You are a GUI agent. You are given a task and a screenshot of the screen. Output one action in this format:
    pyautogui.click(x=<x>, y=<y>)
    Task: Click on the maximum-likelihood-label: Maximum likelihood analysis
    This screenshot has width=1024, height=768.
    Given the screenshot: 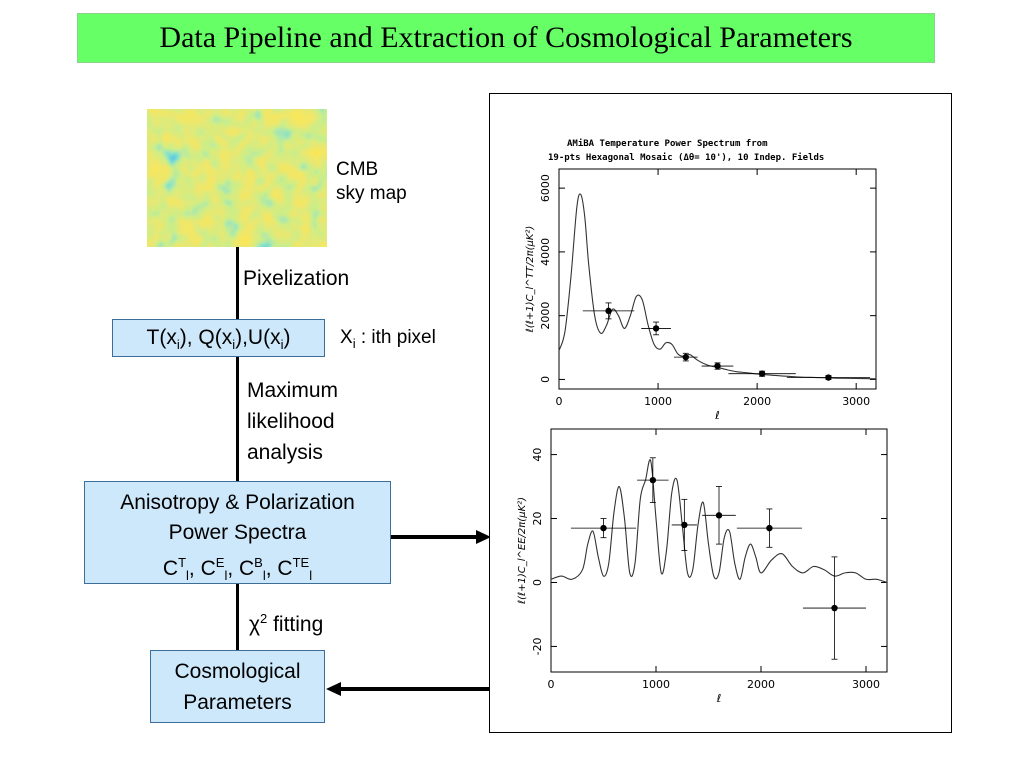 What is the action you would take?
    pyautogui.click(x=292, y=421)
    